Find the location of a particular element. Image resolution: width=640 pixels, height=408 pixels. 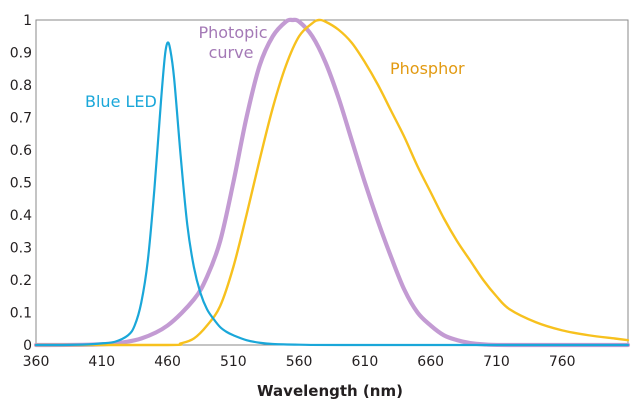

y-tick-label: 0.9 is located at coordinates (21, 54).